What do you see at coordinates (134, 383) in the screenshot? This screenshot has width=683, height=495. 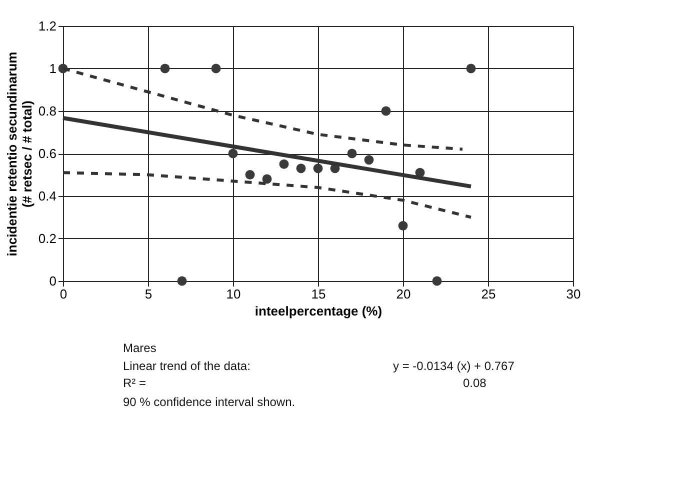 I see `text: R² =` at bounding box center [134, 383].